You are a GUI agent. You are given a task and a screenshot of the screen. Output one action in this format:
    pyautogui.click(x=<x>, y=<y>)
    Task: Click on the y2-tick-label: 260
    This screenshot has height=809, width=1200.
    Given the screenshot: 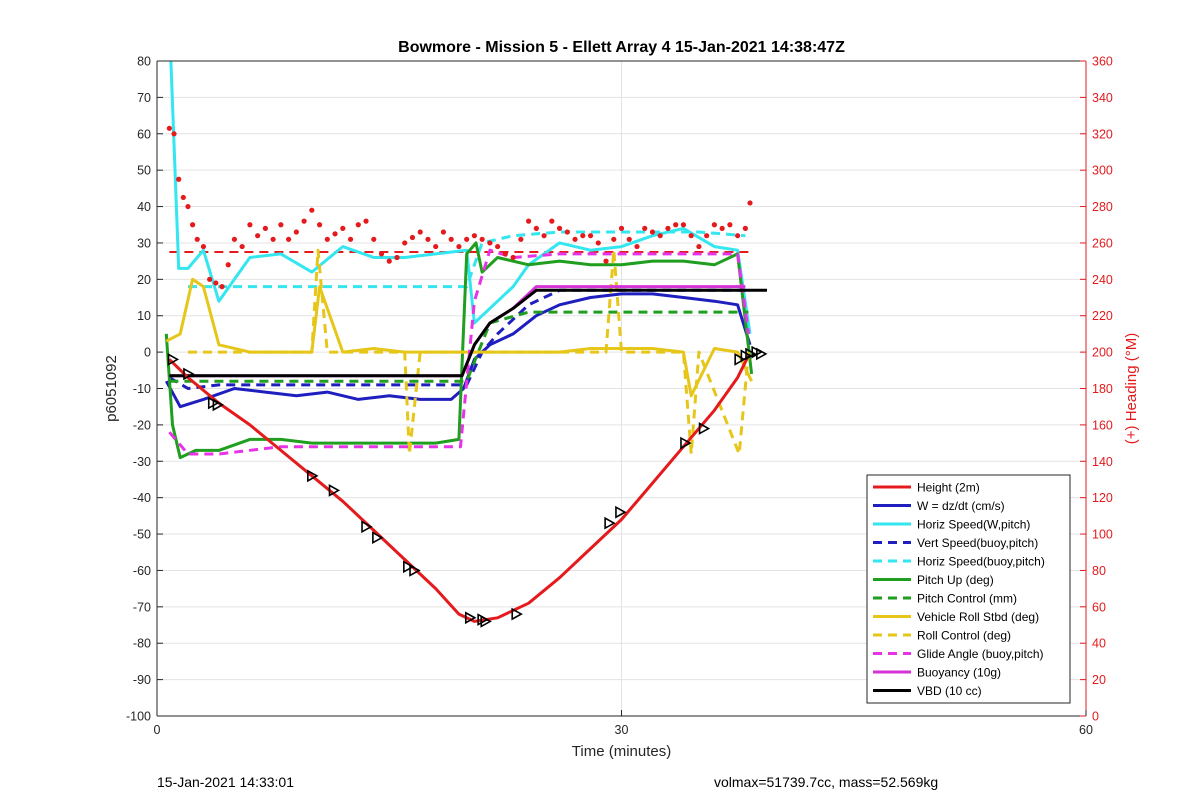 What is the action you would take?
    pyautogui.click(x=1102, y=243)
    